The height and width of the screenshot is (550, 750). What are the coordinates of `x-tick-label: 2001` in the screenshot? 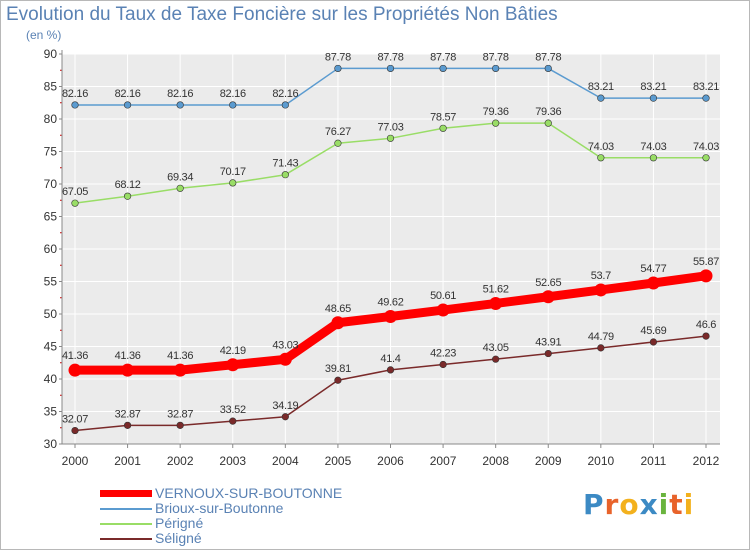 It's located at (127, 461).